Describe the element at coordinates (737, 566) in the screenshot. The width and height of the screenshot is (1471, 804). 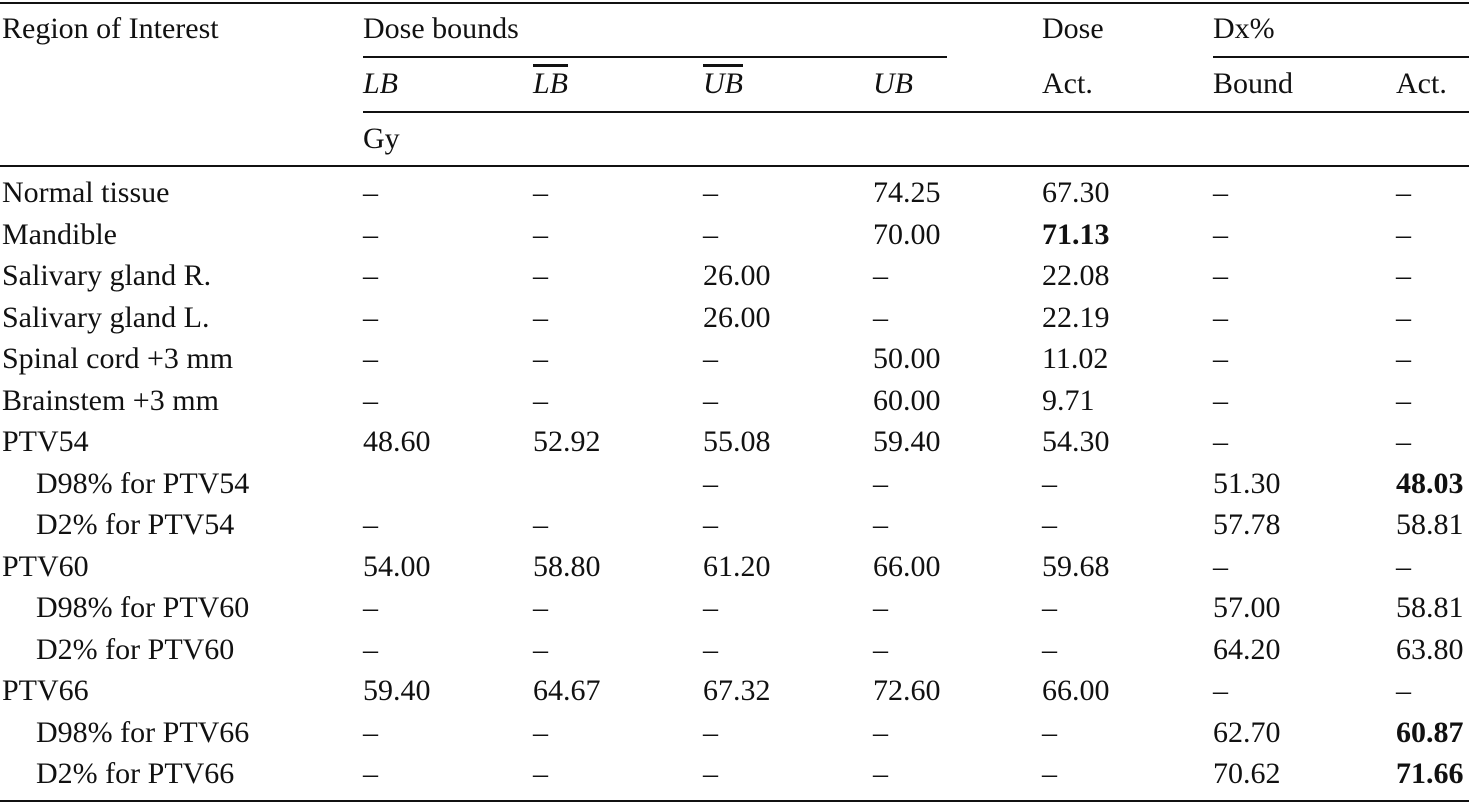
I see `cell-ub-bar: 61.20` at that location.